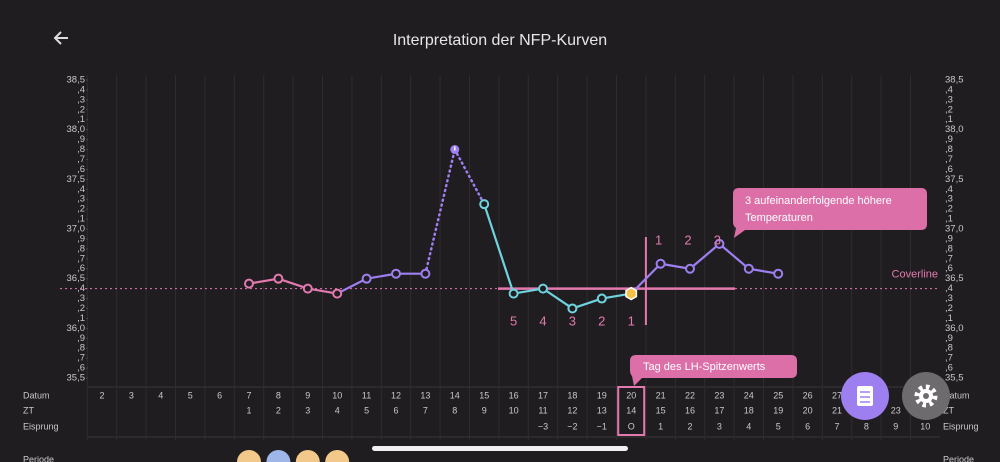 This screenshot has height=462, width=1000. What do you see at coordinates (514, 410) in the screenshot?
I see `cycle-day: 10` at bounding box center [514, 410].